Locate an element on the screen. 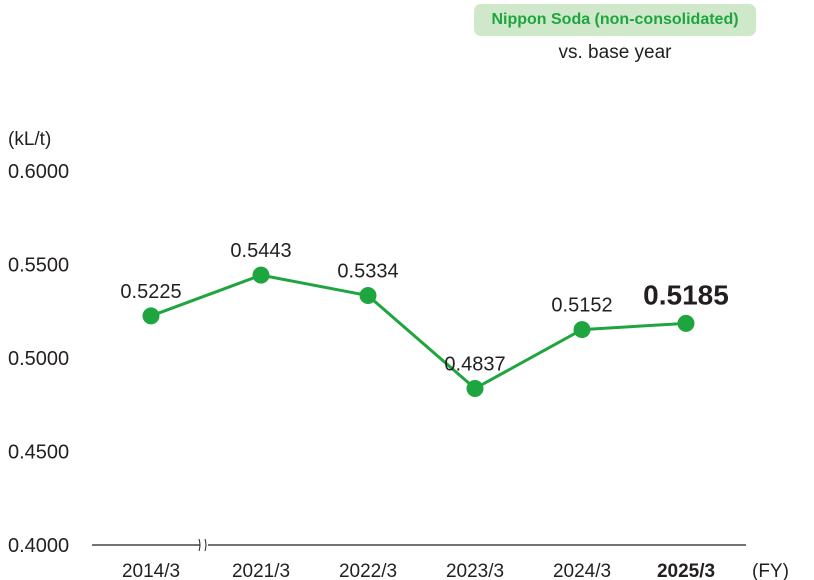  x-axis-unit-label: (FY) is located at coordinates (770, 570).